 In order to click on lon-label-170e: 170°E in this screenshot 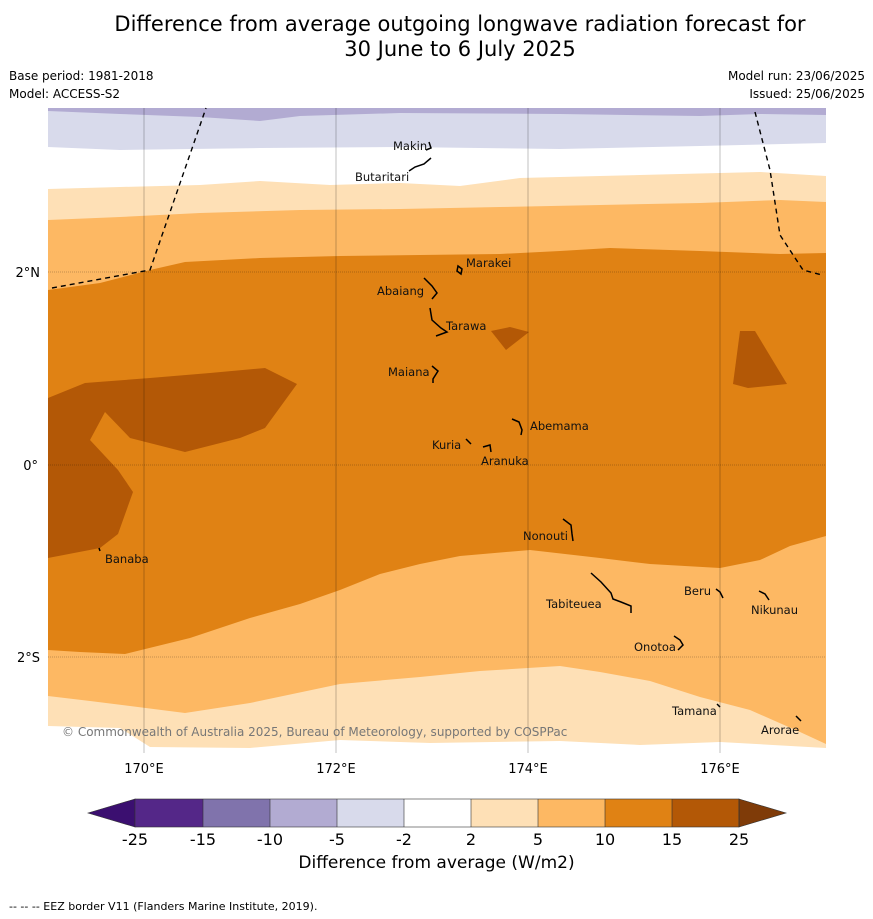, I will do `click(144, 769)`.